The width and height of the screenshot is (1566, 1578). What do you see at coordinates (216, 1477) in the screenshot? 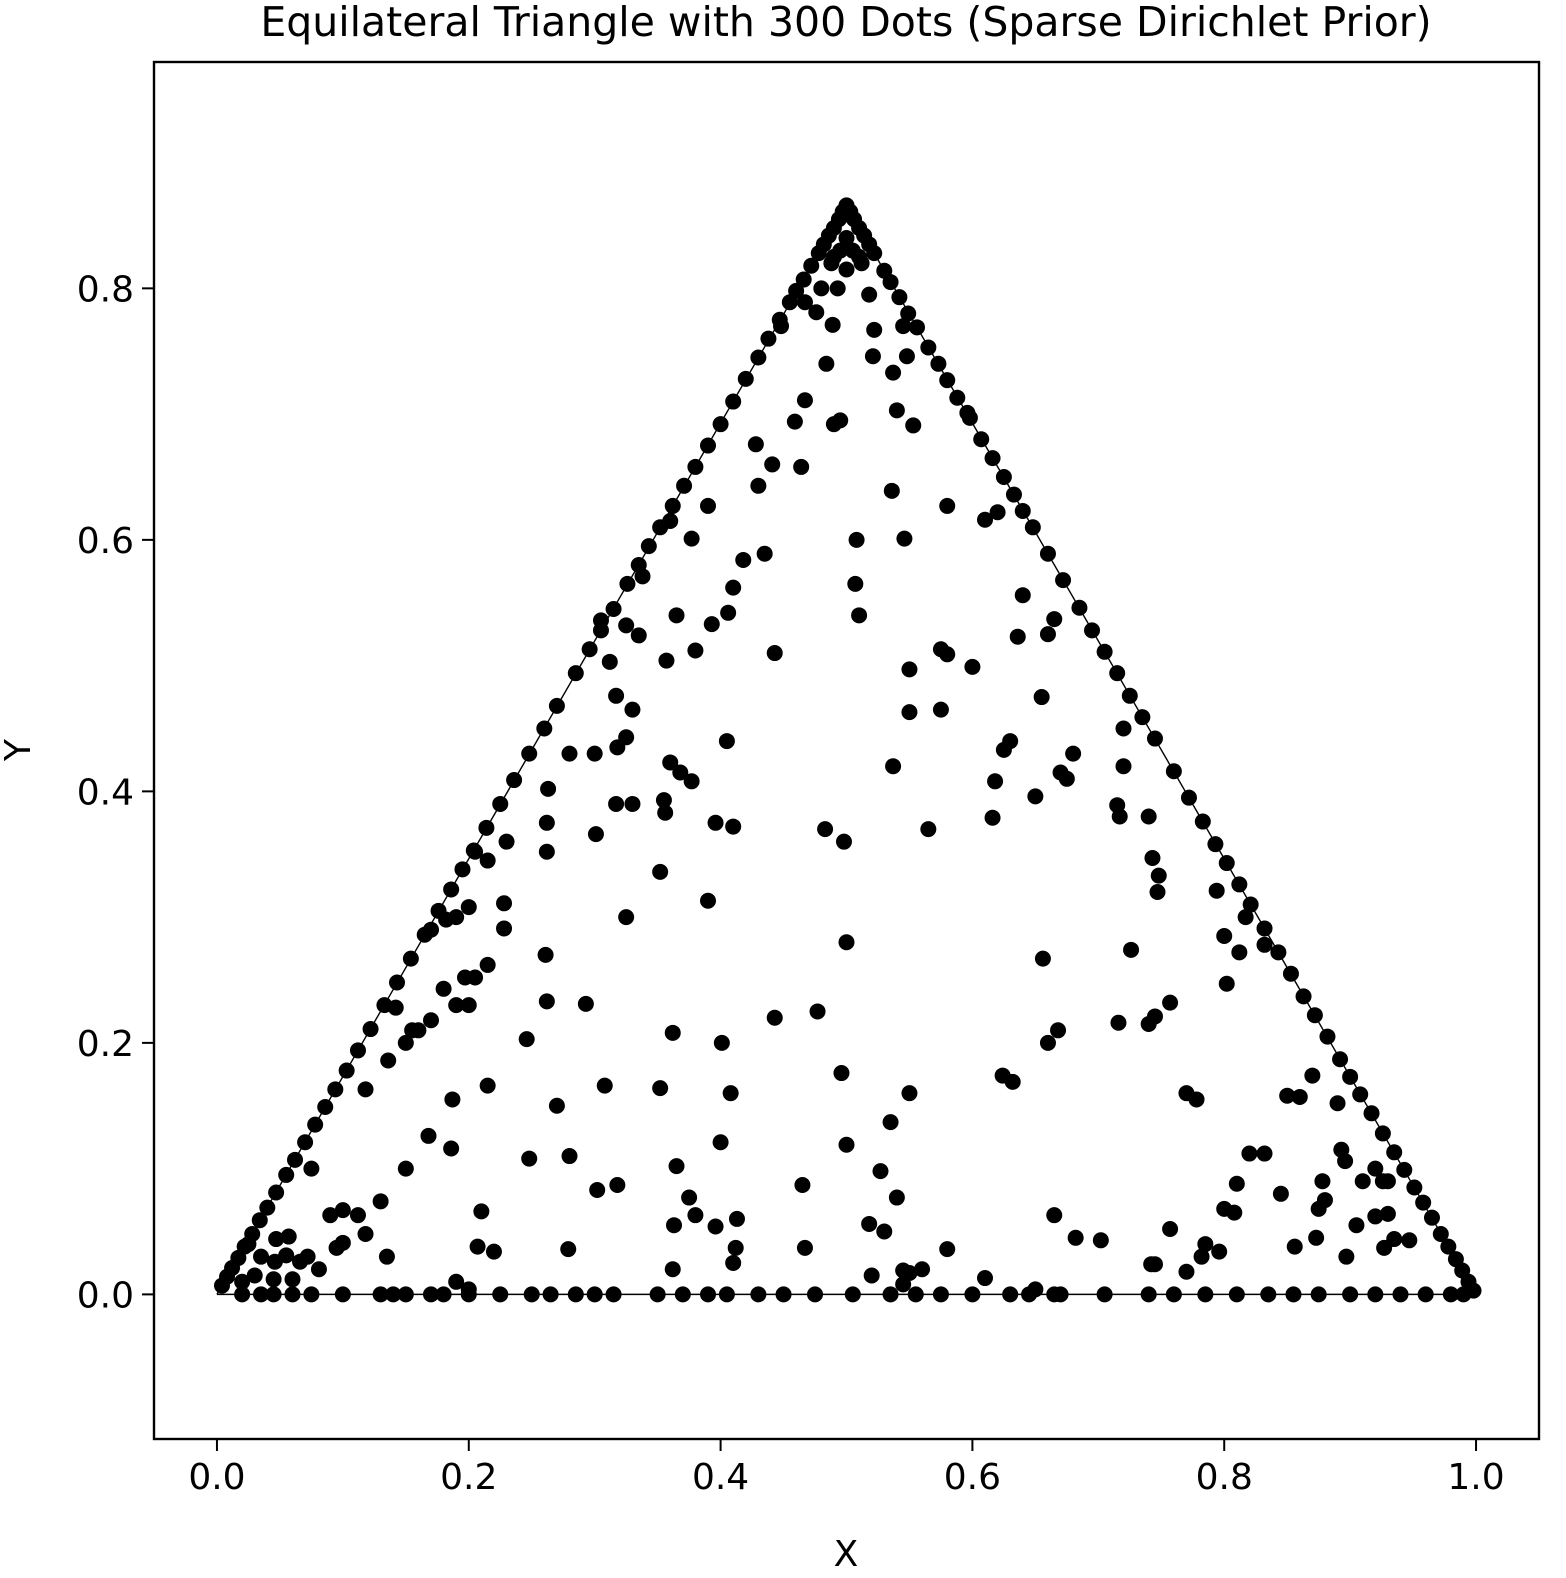
I see `x-tick-label: 0.0` at bounding box center [216, 1477].